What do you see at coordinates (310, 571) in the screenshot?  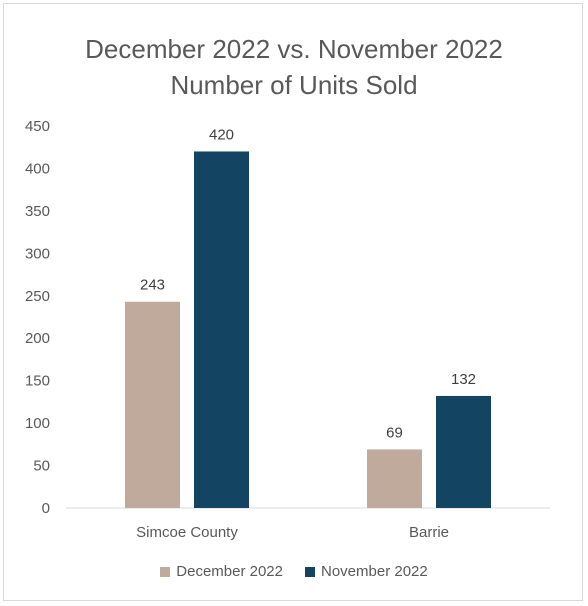 I see `legend-swatch-november` at bounding box center [310, 571].